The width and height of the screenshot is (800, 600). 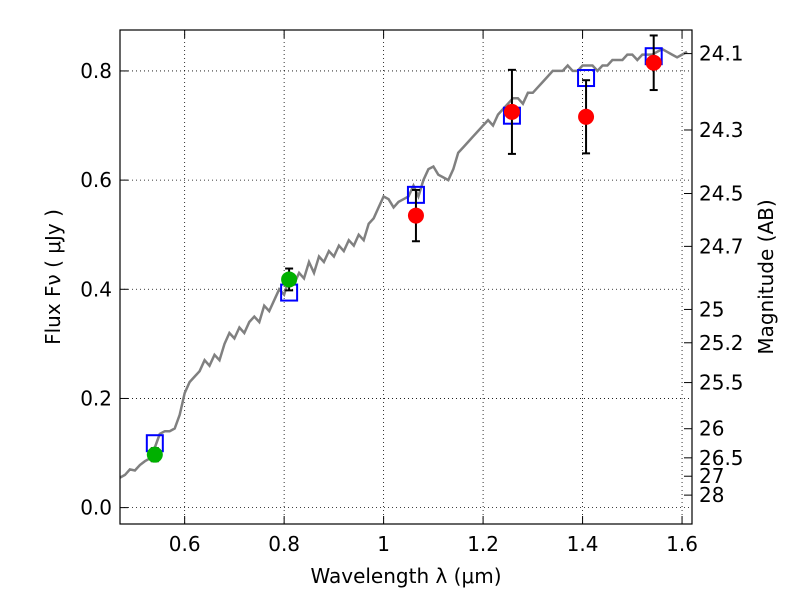 I want to click on x-tick-label: 1.6, so click(x=682, y=544).